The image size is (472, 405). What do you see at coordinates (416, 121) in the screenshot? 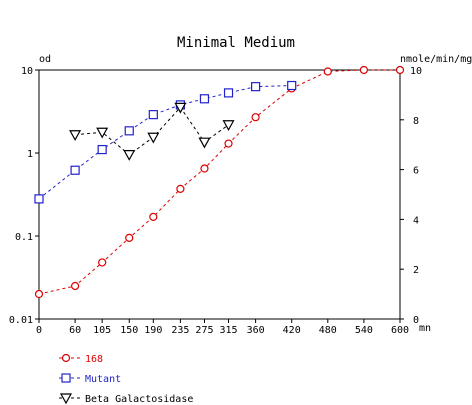
I see `y-right-tick-label: 8` at bounding box center [416, 121].